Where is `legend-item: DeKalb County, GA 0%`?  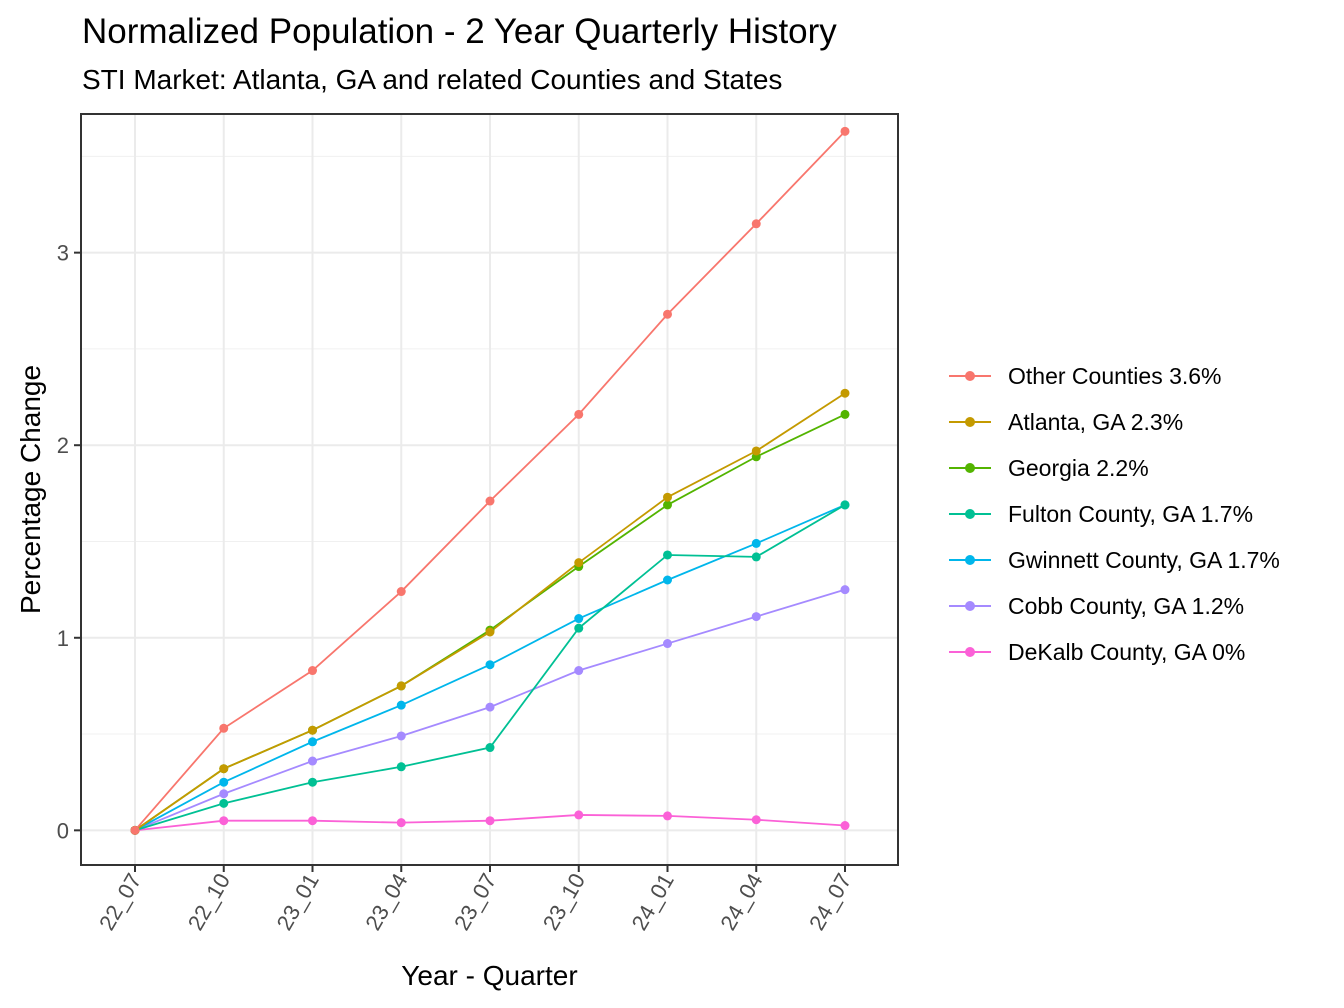
legend-item: DeKalb County, GA 0% is located at coordinates (1112, 652).